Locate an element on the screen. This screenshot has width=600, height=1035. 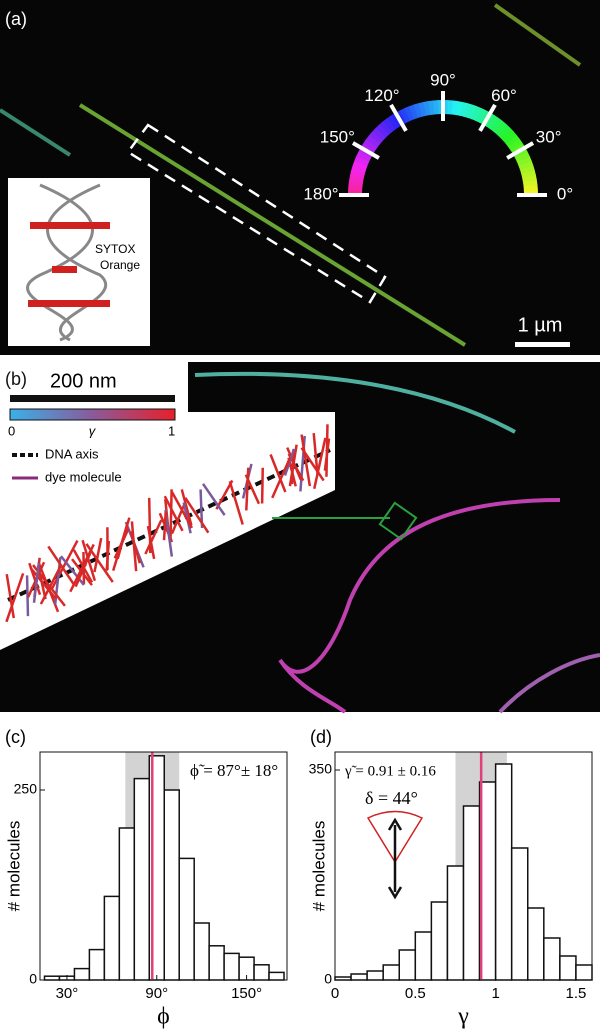
y-axis-label: # molecules is located at coordinates (318, 866).